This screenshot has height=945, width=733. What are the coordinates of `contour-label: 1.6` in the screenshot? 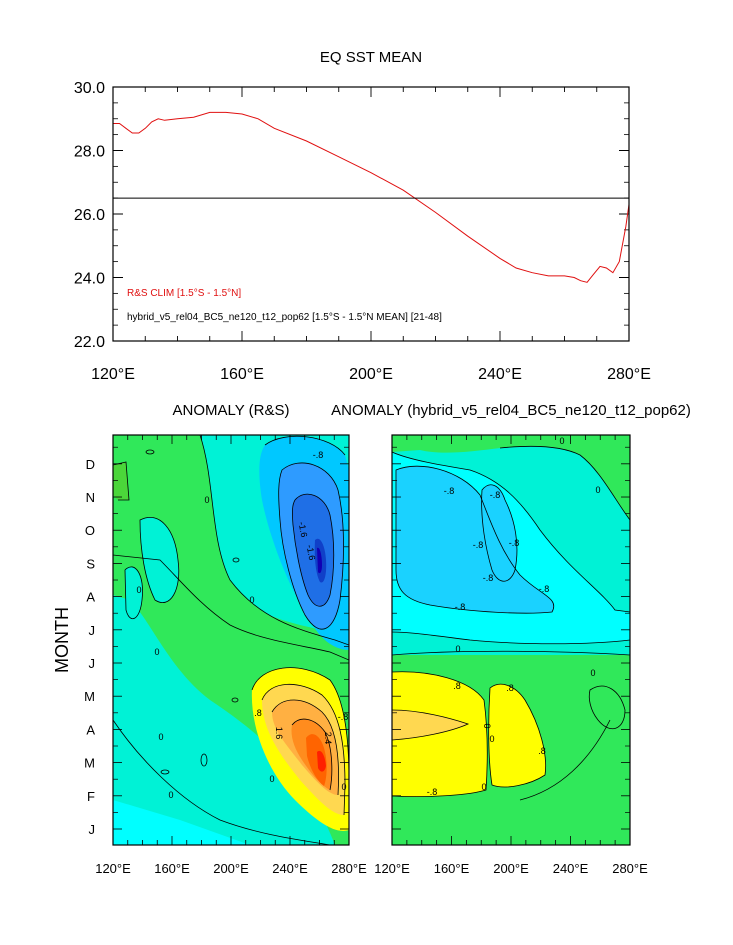 It's located at (279, 733).